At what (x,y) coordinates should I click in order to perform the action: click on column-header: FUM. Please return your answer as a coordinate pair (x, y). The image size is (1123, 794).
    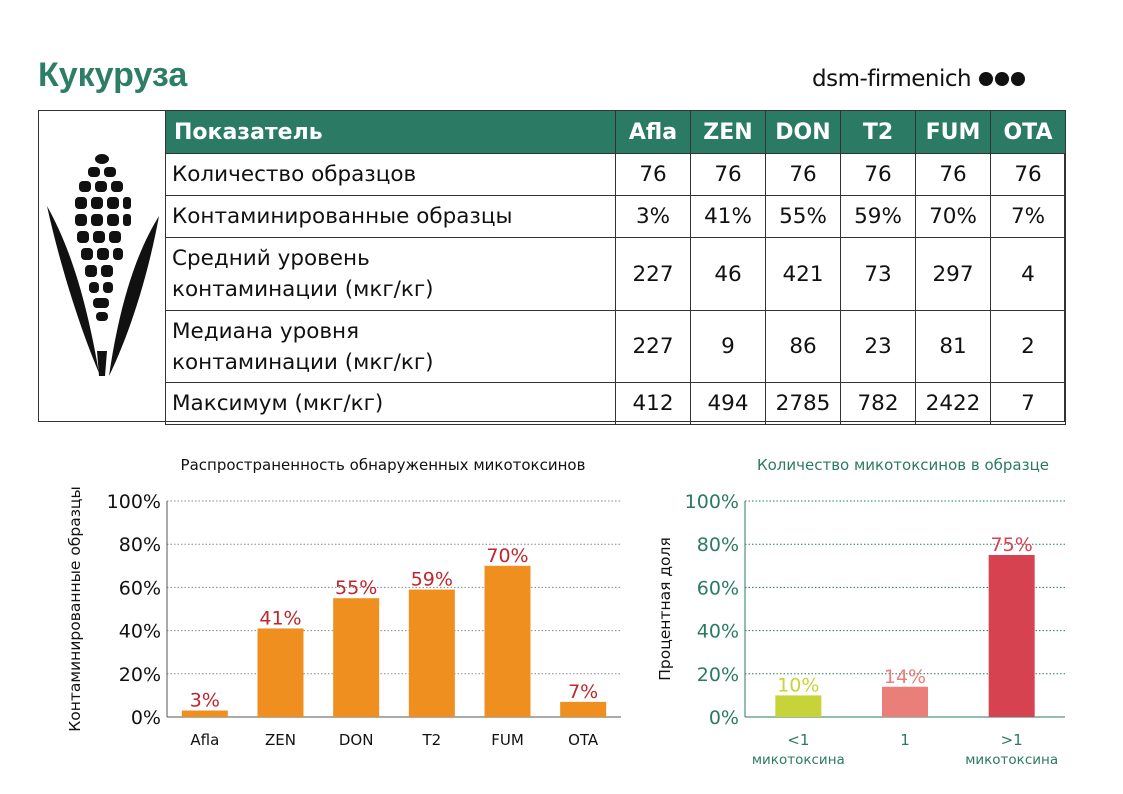
    Looking at the image, I should click on (953, 132).